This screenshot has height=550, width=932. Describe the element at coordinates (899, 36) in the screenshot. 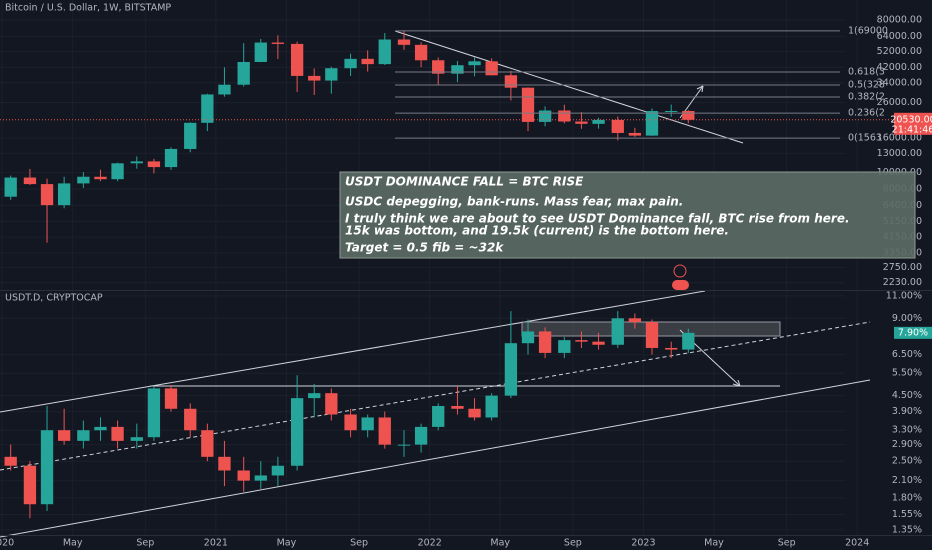

I see `y-tick-label: 64000.00` at that location.